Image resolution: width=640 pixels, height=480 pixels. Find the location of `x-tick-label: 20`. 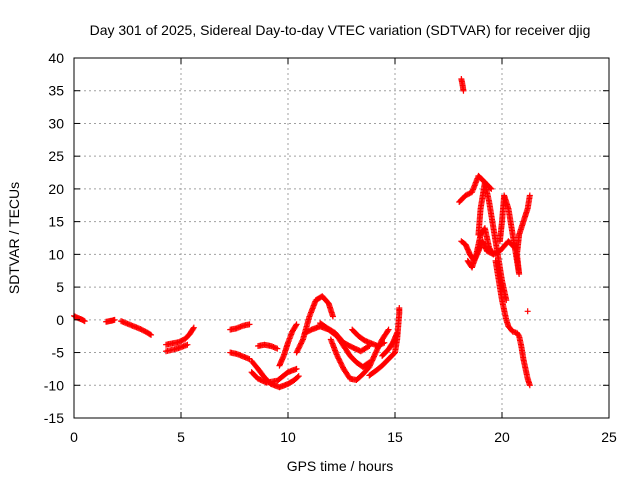

x-tick-label: 20 is located at coordinates (502, 437).